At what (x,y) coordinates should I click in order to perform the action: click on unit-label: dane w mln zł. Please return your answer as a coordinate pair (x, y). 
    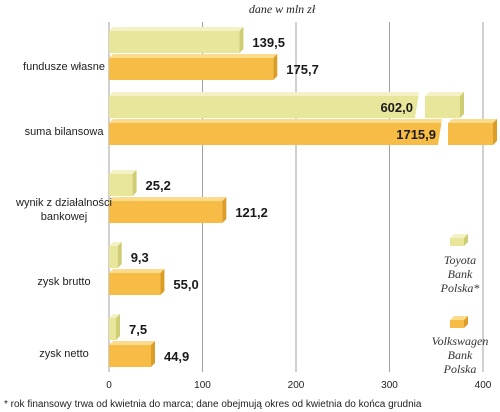
    Looking at the image, I should click on (282, 9).